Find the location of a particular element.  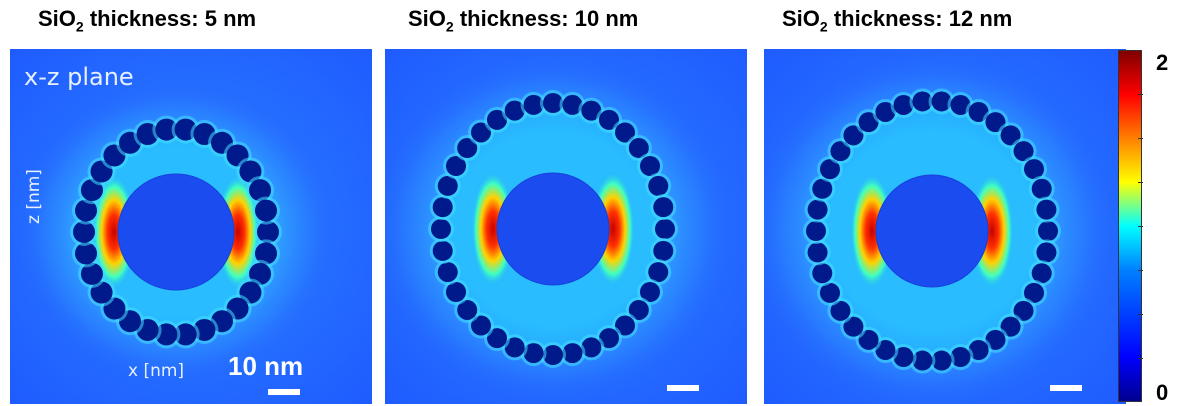

scale-bar-label: 10 nm is located at coordinates (266, 366).